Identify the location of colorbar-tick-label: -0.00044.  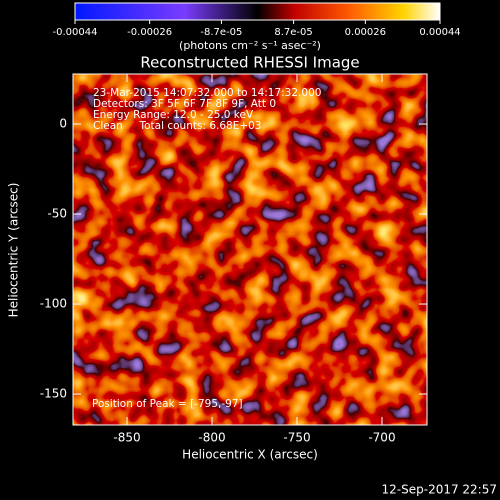
(75, 32).